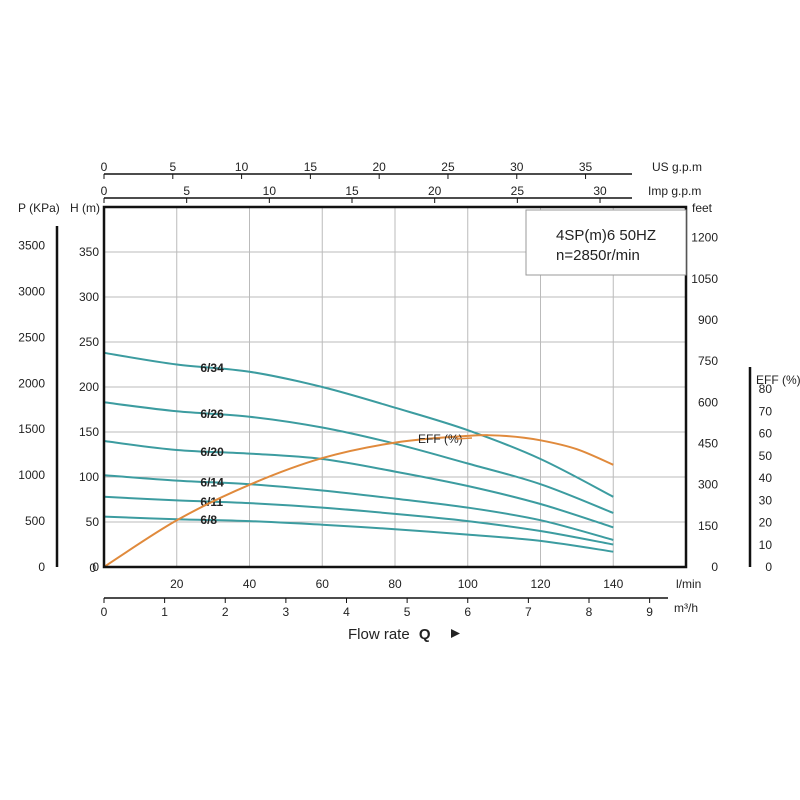  Describe the element at coordinates (708, 402) in the screenshot. I see `feet-tick-label: 600` at that location.